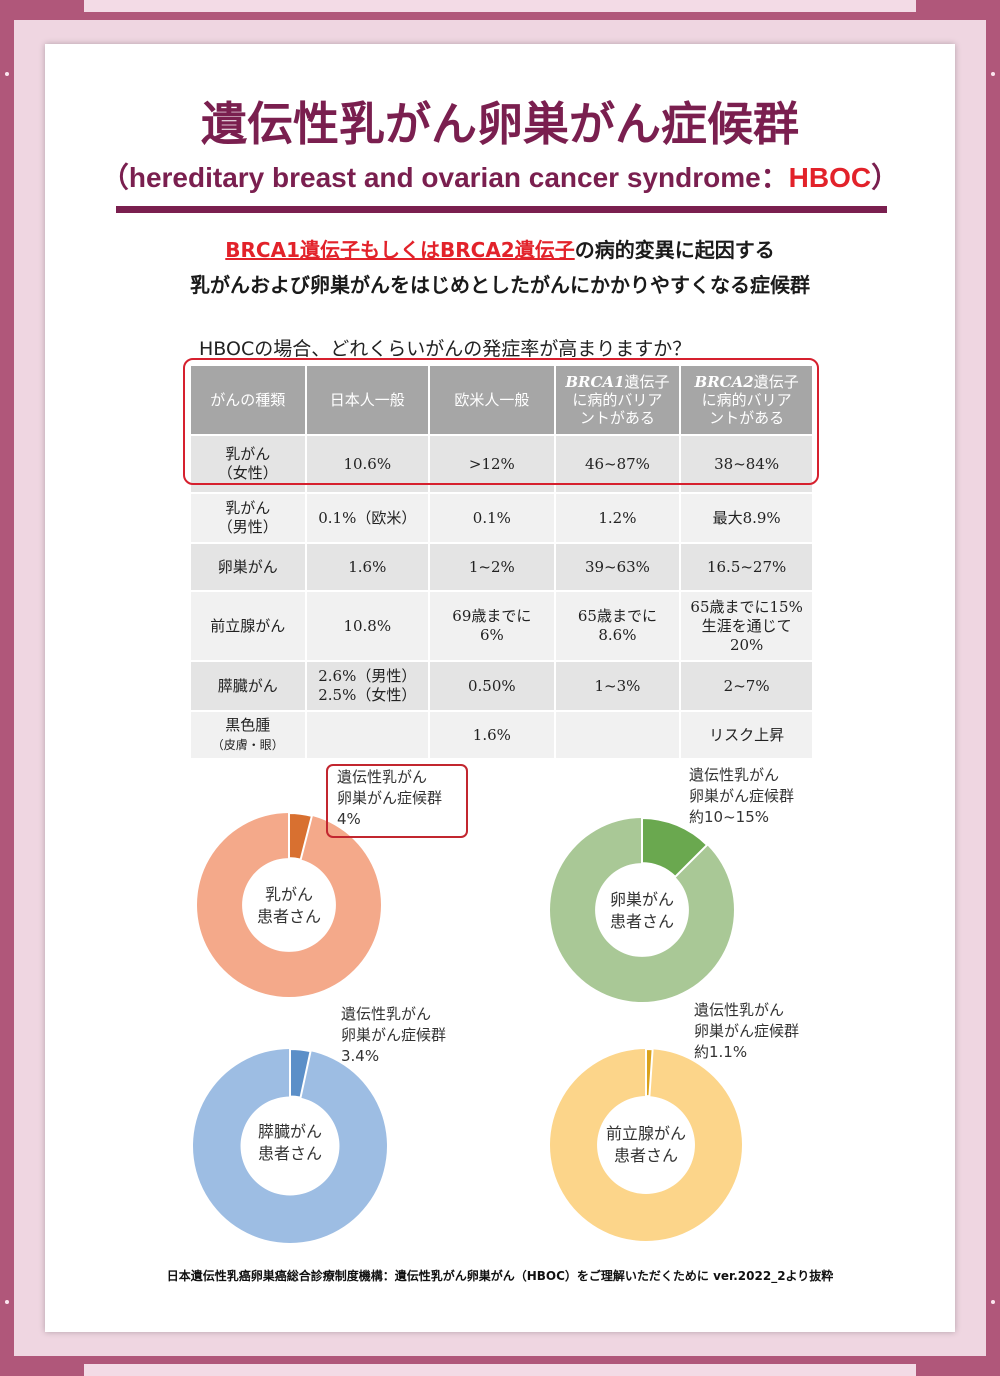  I want to click on donut-slice-label: 遺伝性乳がん 卵巣がん症候群 3.4%, so click(393, 1035).